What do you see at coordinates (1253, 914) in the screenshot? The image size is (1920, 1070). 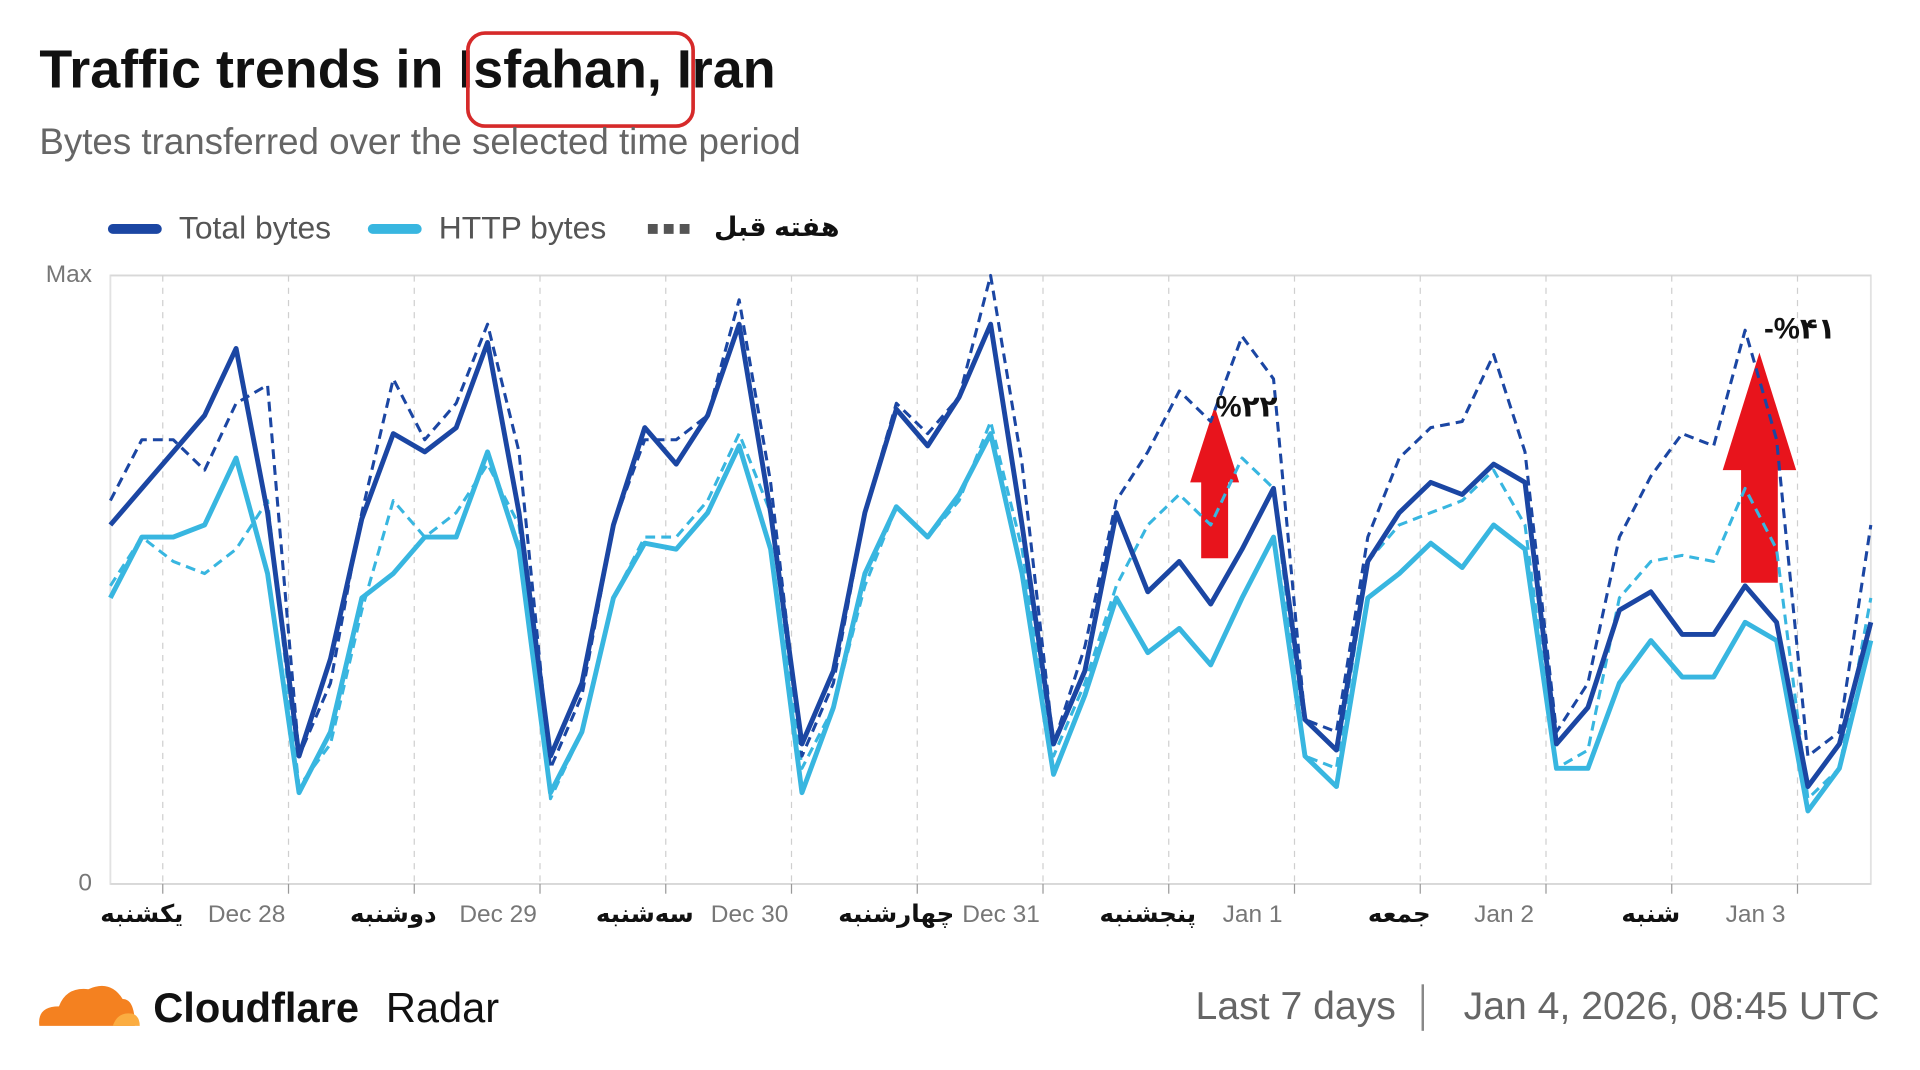 I see `x-tick-label: Jan 1` at bounding box center [1253, 914].